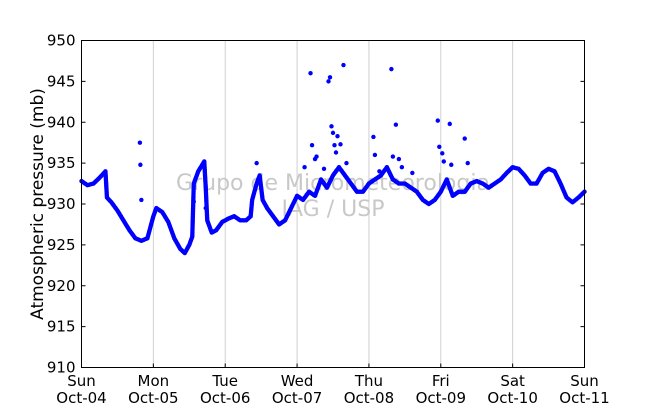 The image size is (650, 409). What do you see at coordinates (297, 381) in the screenshot?
I see `x-tick-day: Wed` at bounding box center [297, 381].